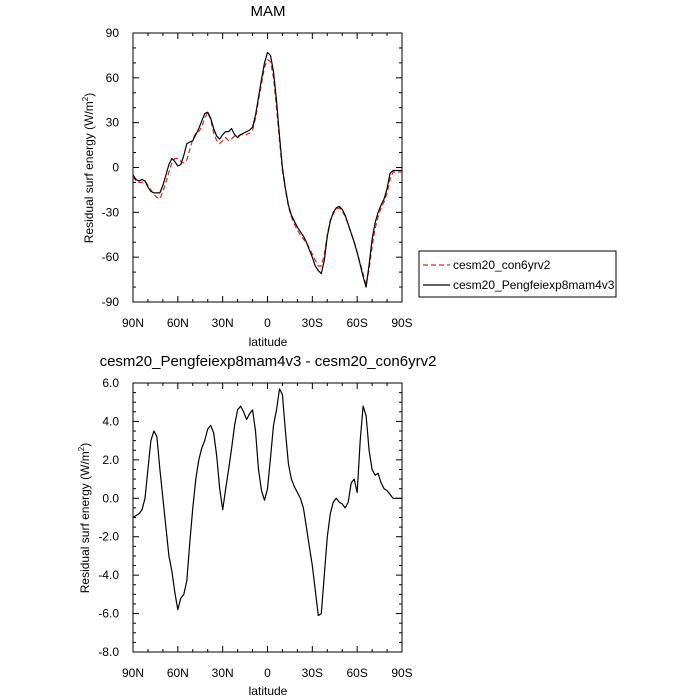 This screenshot has height=700, width=700. I want to click on y-tick-label: 60, so click(113, 78).